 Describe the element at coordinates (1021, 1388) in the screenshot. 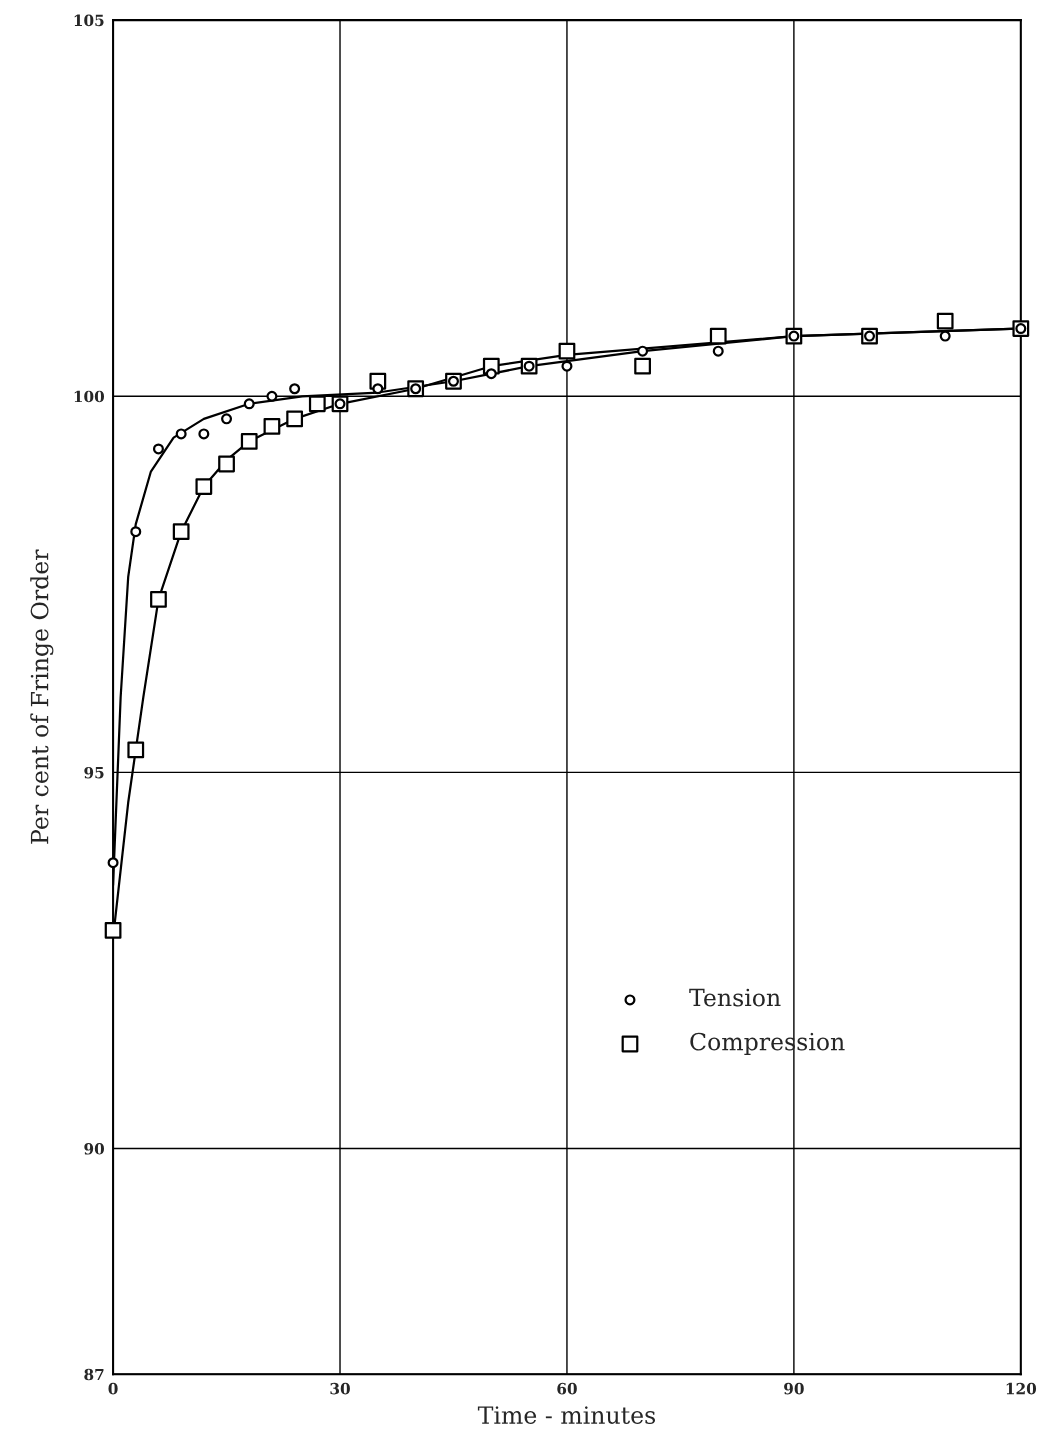

I see `x-tick-label: 120` at that location.